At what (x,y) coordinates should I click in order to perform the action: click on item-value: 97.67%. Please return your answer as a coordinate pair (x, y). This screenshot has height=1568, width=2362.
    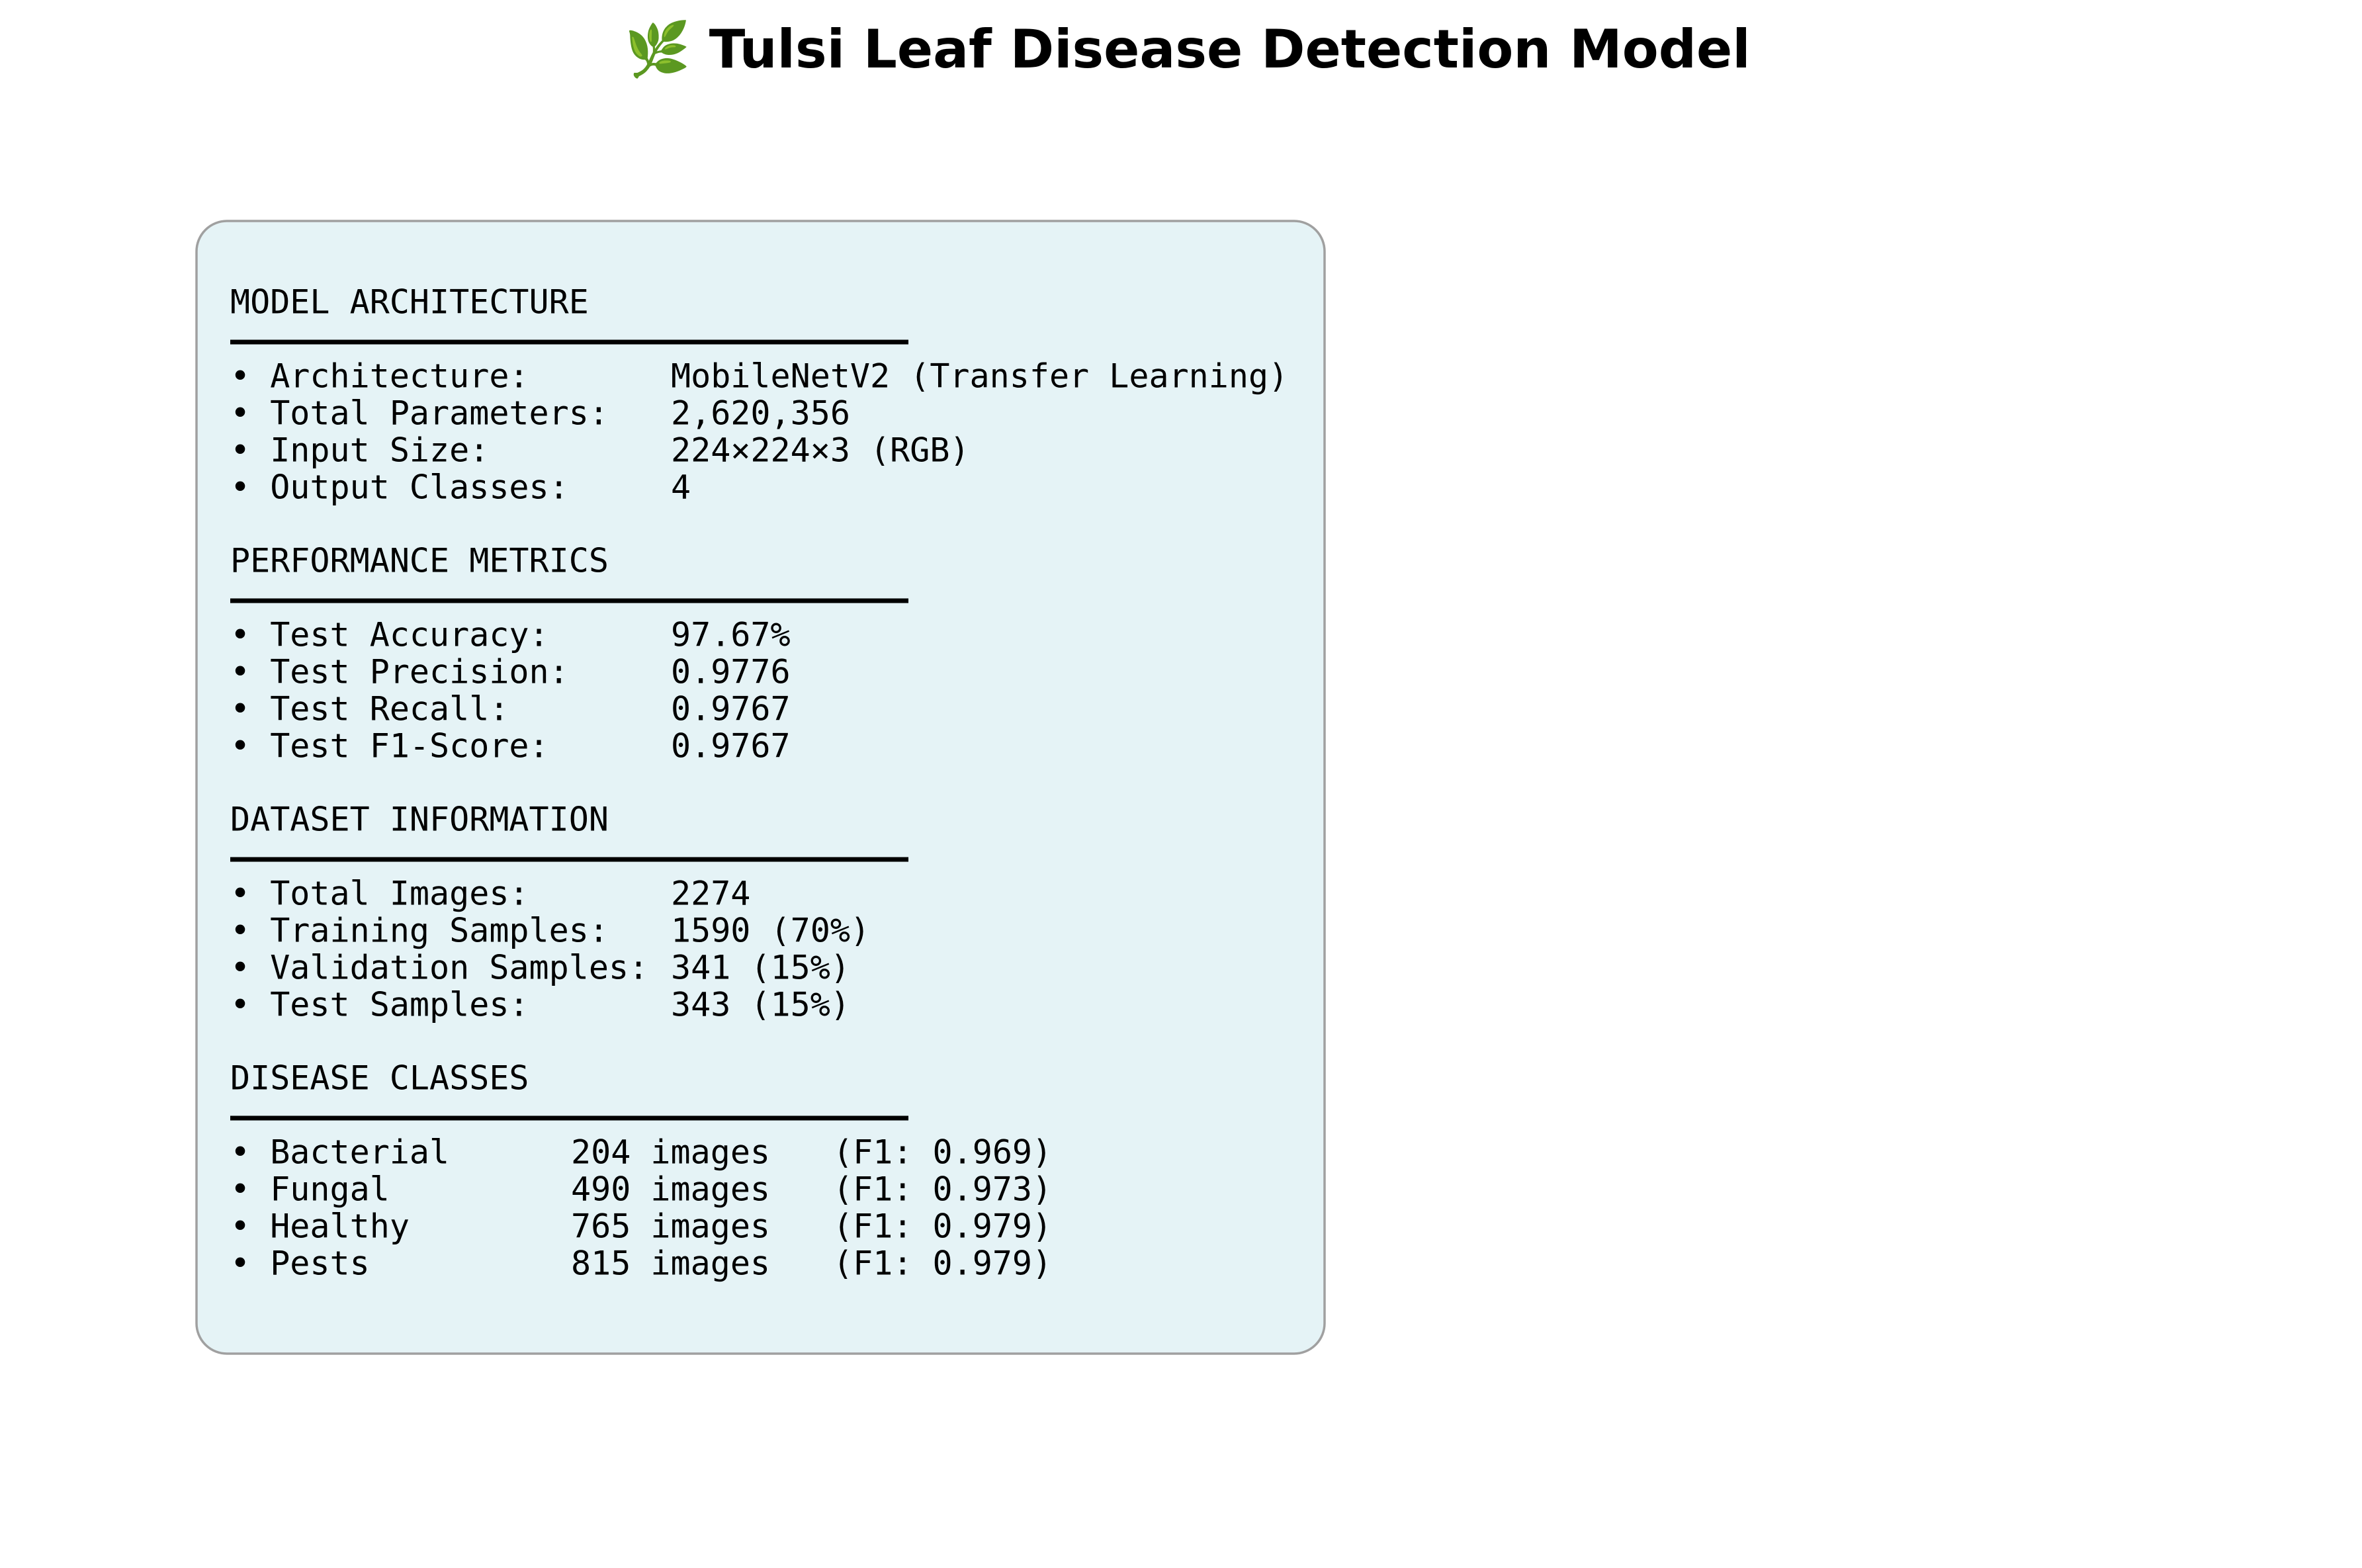
    Looking at the image, I should click on (731, 635).